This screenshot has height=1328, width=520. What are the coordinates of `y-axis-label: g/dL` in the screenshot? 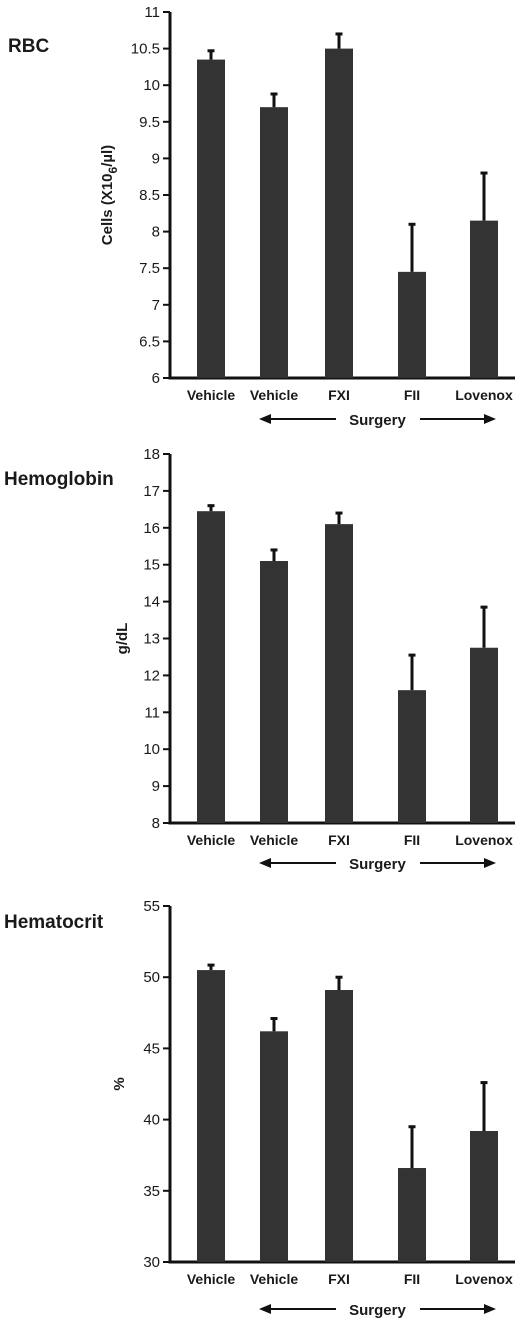 It's located at (122, 639).